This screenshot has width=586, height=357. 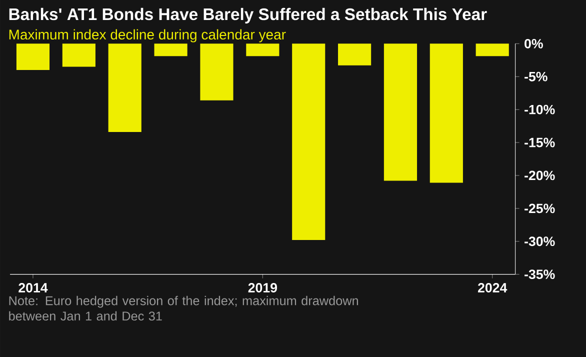 I want to click on y-tick-label: 0%, so click(x=533, y=43).